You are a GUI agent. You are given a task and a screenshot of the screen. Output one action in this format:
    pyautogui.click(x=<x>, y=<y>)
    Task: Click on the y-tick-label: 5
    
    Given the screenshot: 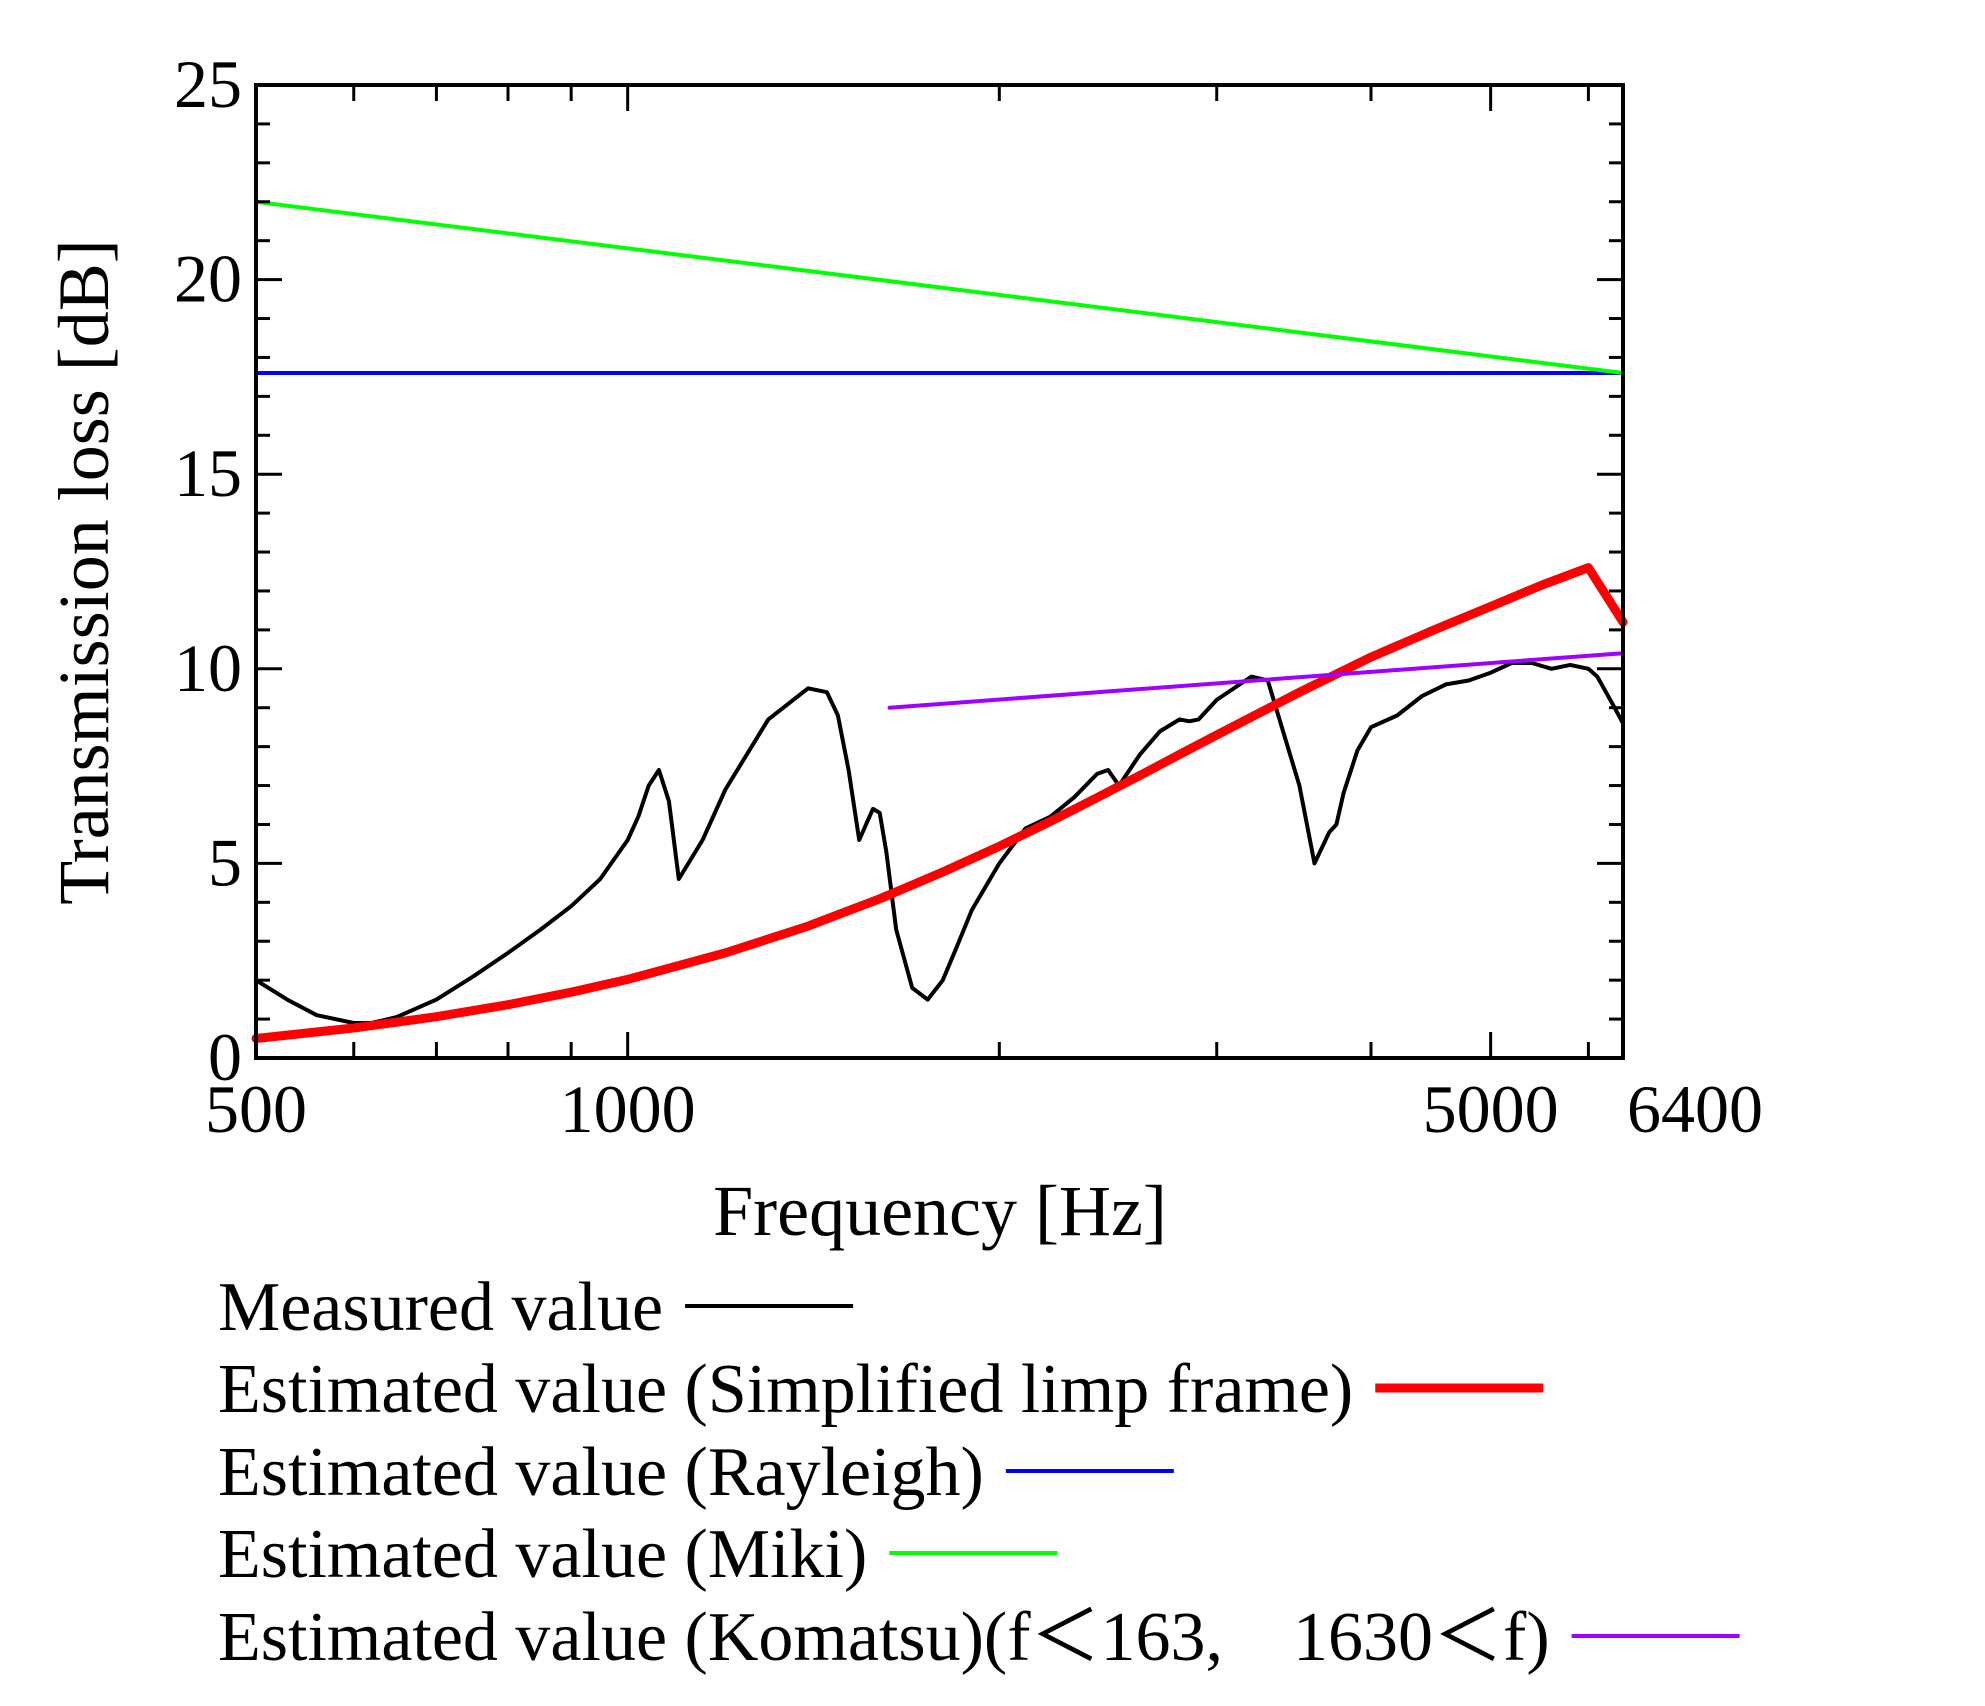 What is the action you would take?
    pyautogui.click(x=225, y=862)
    